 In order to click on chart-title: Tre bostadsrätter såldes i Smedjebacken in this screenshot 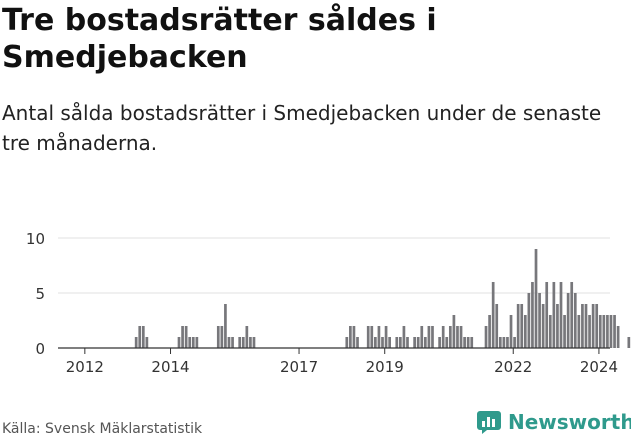, I will do `click(219, 39)`.